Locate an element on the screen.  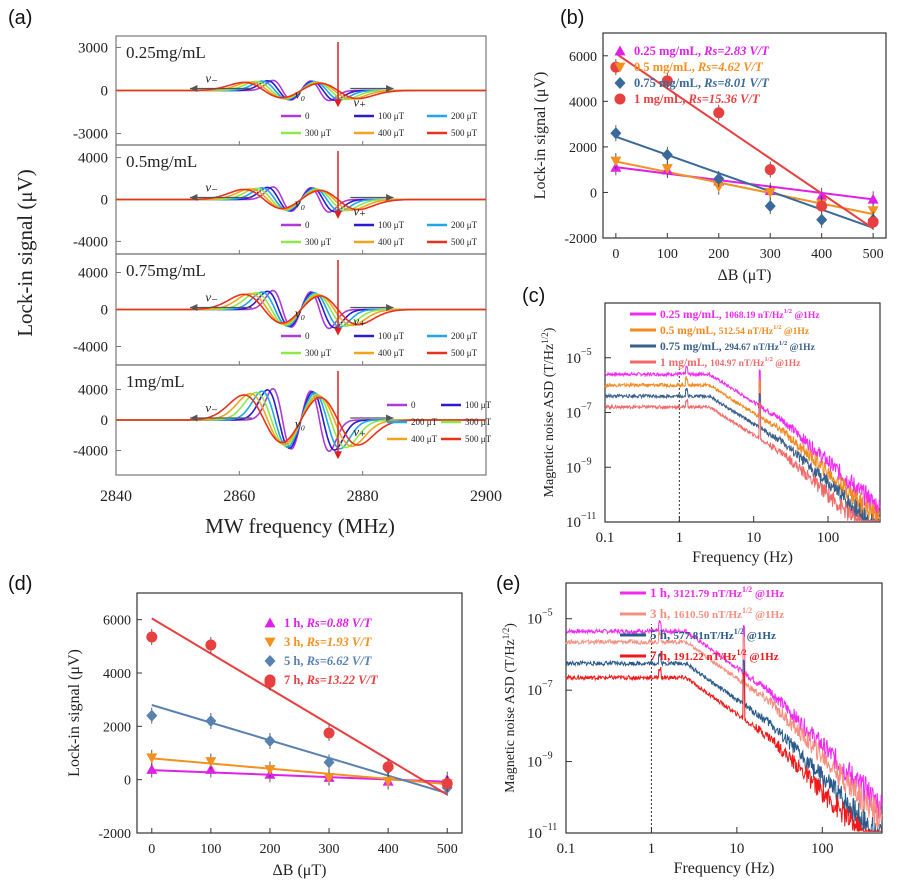
legend-value: 512.54 nT/Hz is located at coordinates (746, 332).